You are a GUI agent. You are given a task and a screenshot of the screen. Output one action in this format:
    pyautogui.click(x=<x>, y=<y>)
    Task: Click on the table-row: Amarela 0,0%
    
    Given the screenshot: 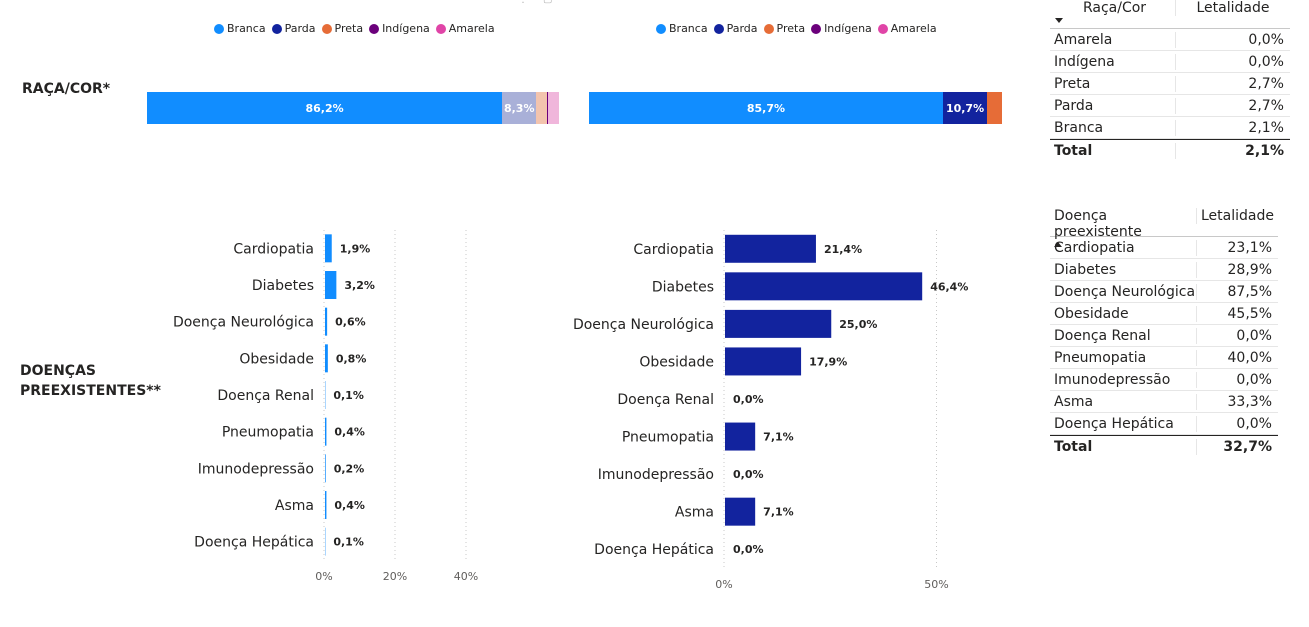 What is the action you would take?
    pyautogui.click(x=1170, y=40)
    